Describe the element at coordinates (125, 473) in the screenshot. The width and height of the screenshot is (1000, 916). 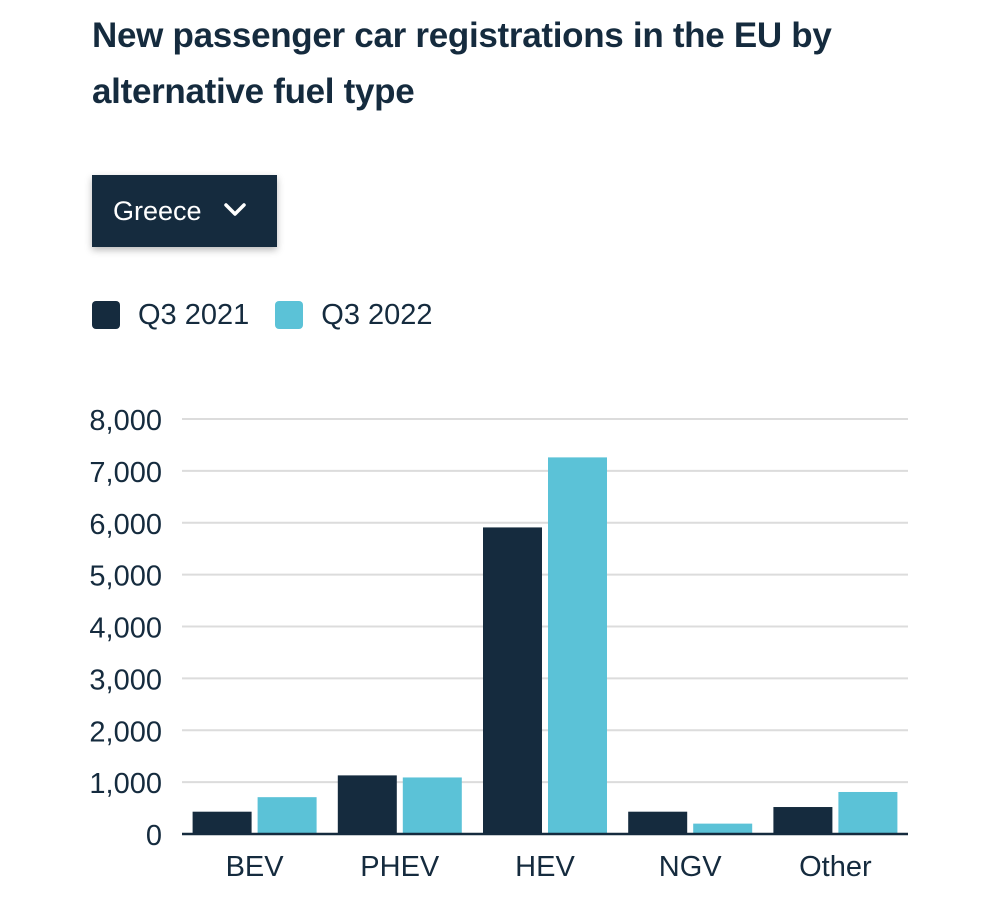
I see `y-tick-label: 7,000` at that location.